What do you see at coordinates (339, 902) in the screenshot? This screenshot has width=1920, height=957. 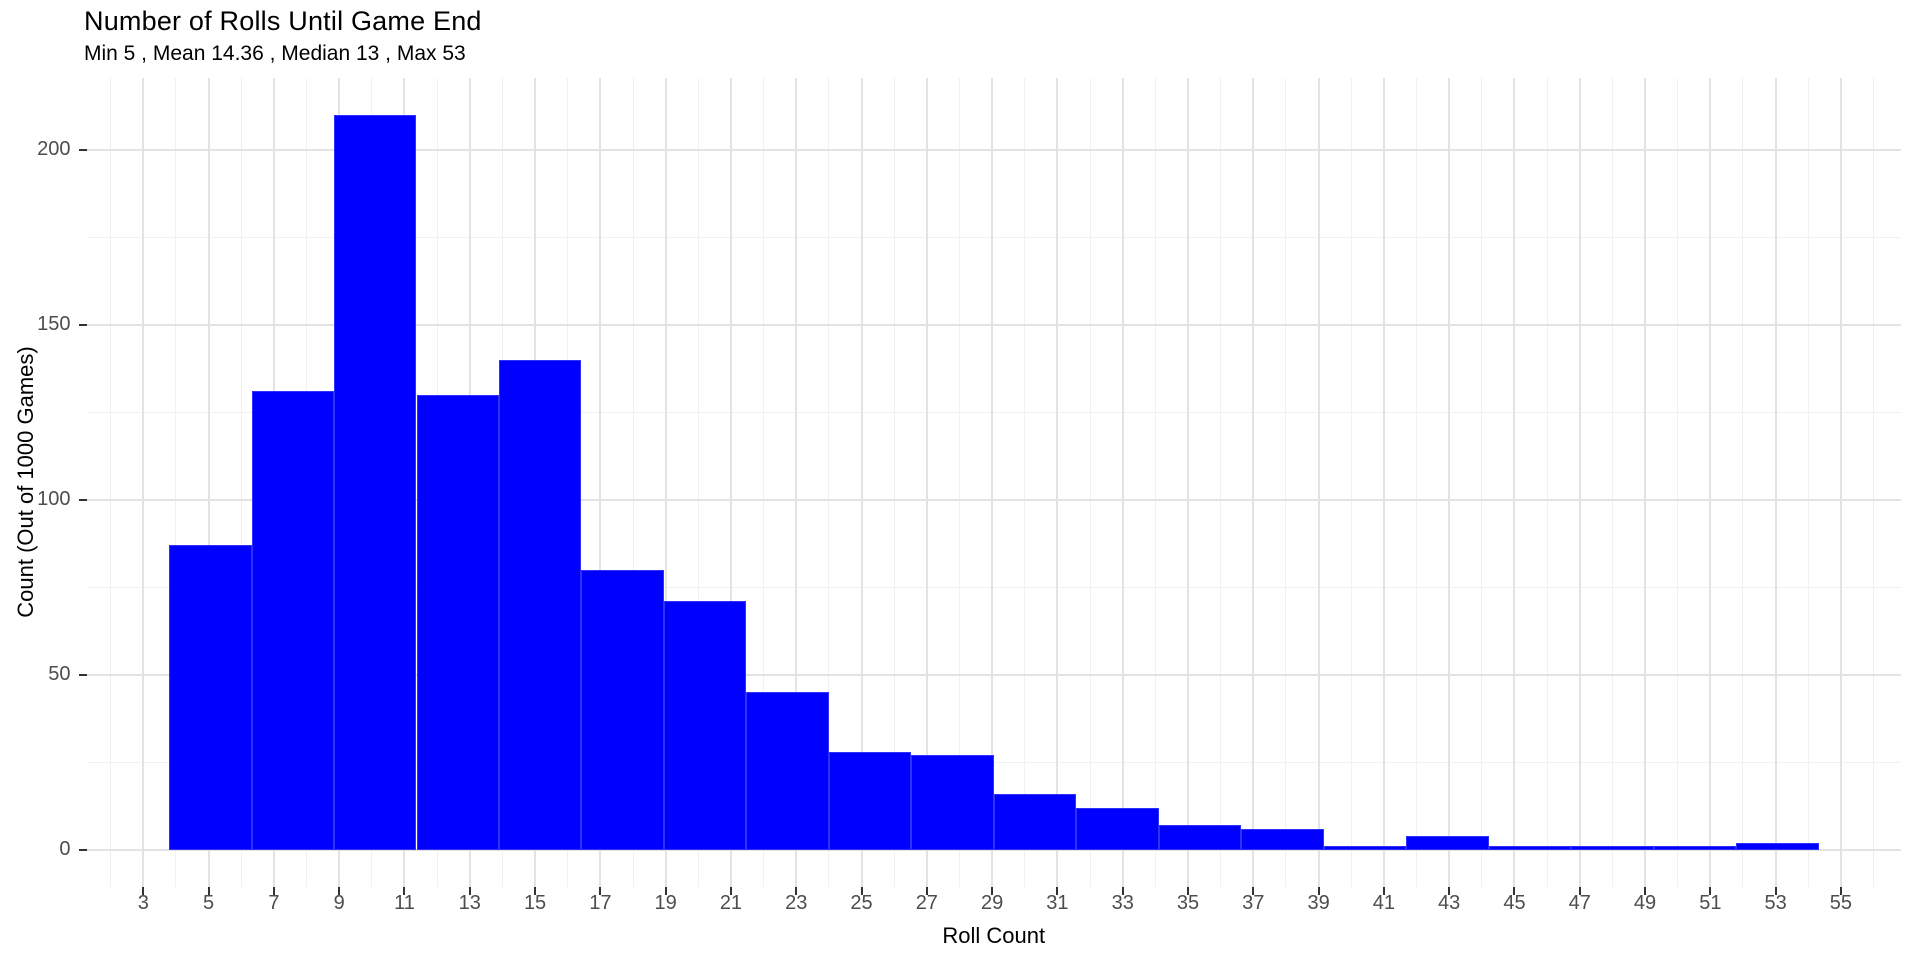 I see `x-tick-label: 9` at bounding box center [339, 902].